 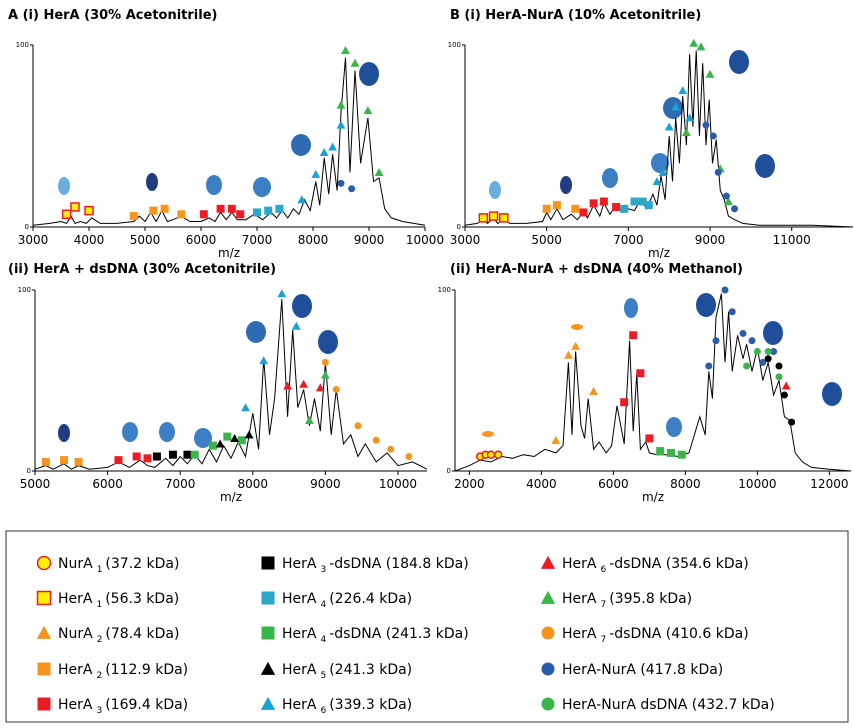 What do you see at coordinates (370, 705) in the screenshot?
I see `legend-mass: (339.3 kDa)` at bounding box center [370, 705].